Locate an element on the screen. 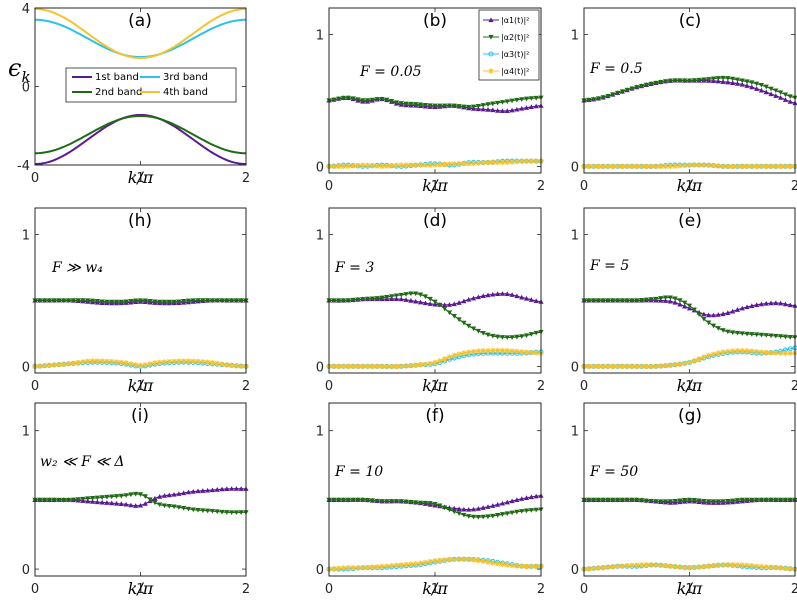  y-tick-label: 0 is located at coordinates (26, 88).